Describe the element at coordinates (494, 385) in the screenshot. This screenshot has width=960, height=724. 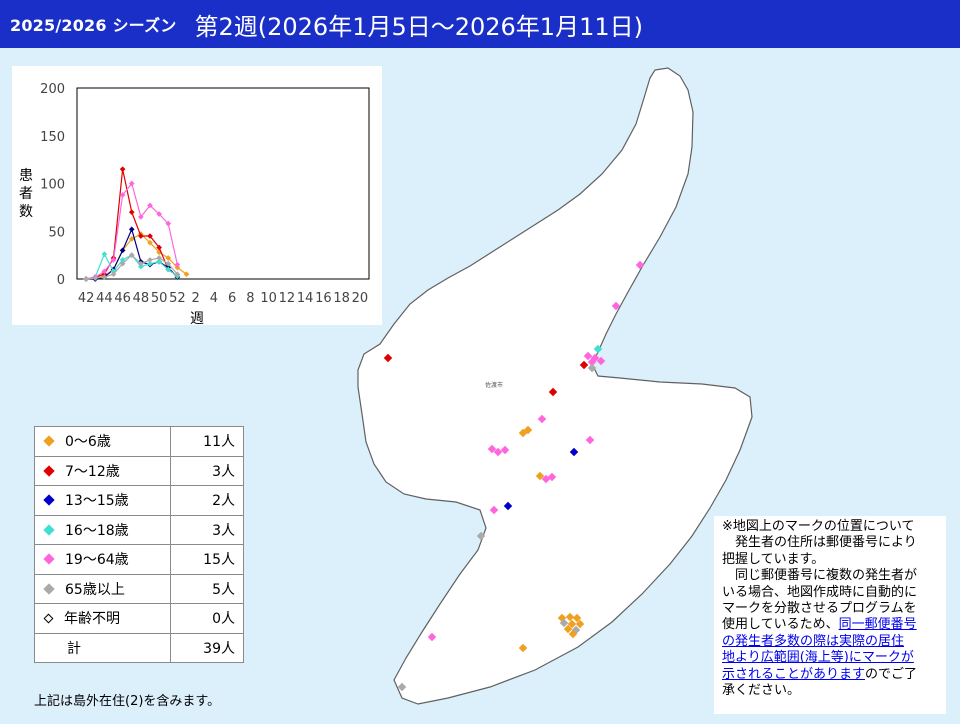
I see `city-label: 佐渡市` at that location.